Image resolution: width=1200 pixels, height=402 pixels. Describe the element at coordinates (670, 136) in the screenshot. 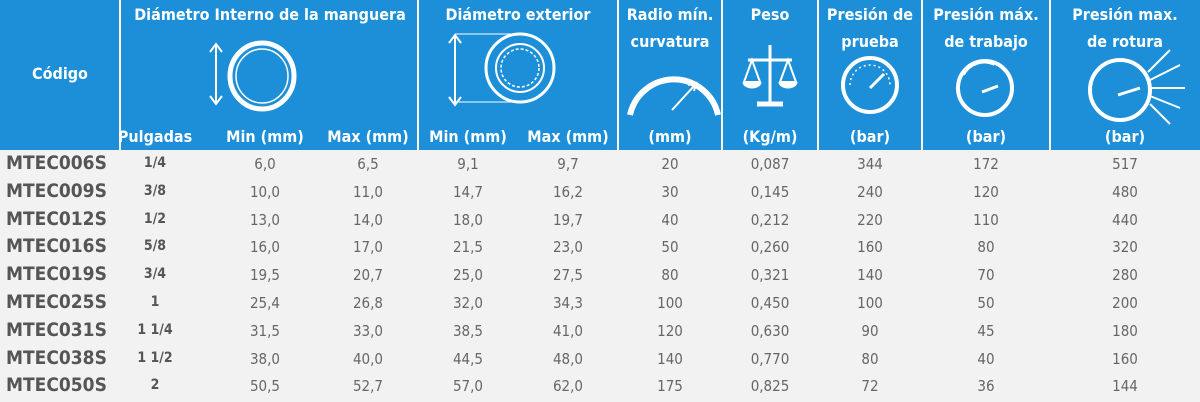

I see `column-unit: (mm)` at that location.